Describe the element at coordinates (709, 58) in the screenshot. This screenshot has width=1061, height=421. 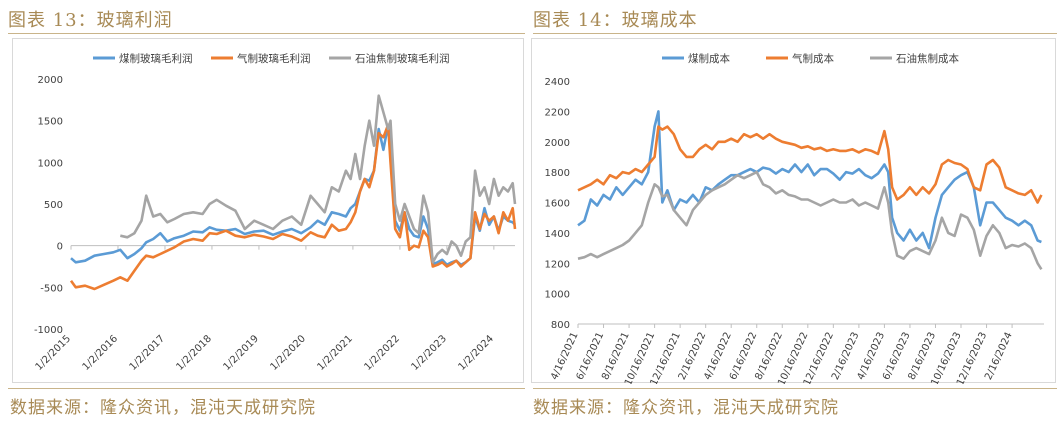
I see `legend-label: 煤制成本` at that location.